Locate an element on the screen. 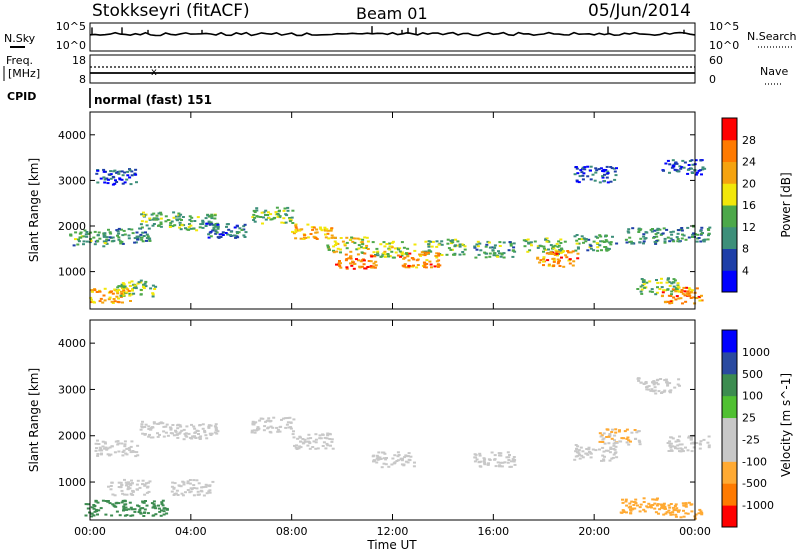 Image resolution: width=800 pixels, height=554 pixels. power-cbar-tick-6: 28 is located at coordinates (749, 140).